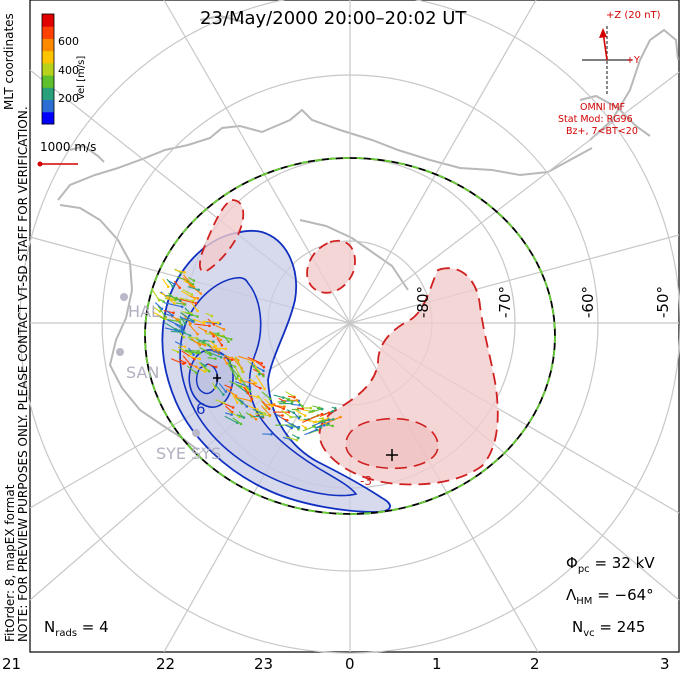 This screenshot has height=674, width=680. What do you see at coordinates (602, 131) in the screenshot?
I see `imf-condition: Bz+, 7<BT<20` at bounding box center [602, 131].